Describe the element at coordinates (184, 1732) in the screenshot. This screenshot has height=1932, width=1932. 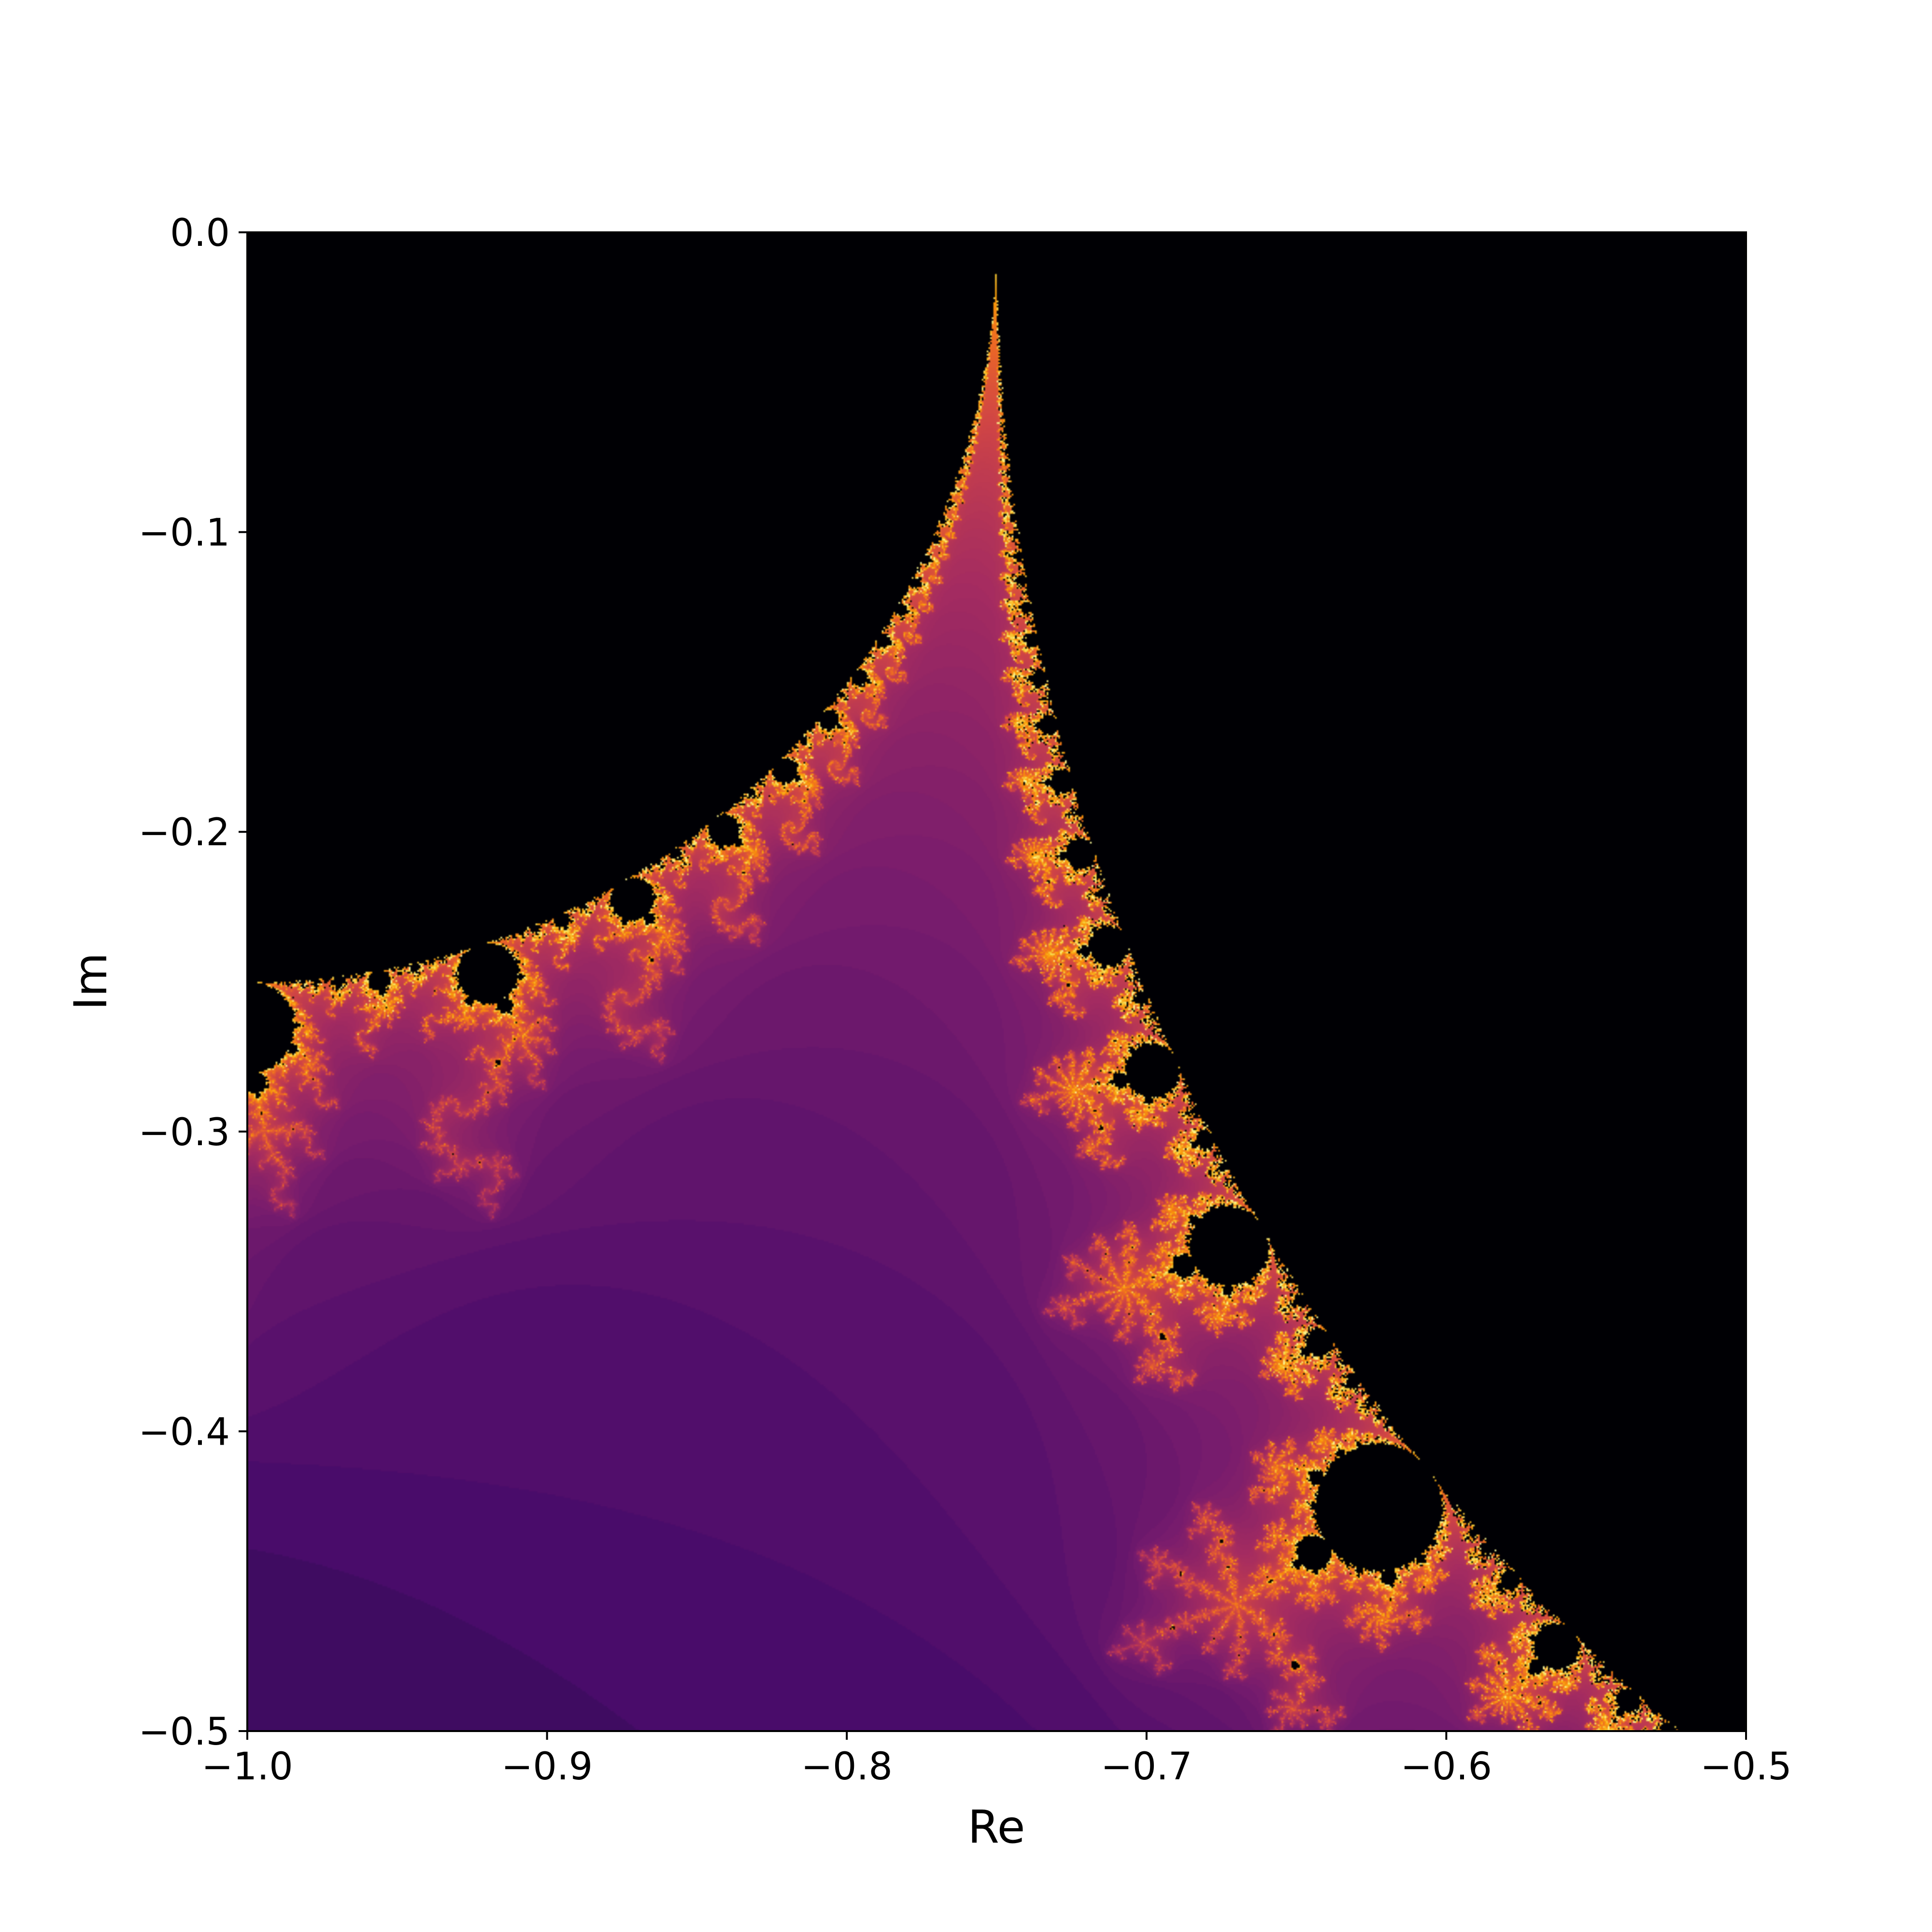
I see `y-tick-label: −0.5` at that location.